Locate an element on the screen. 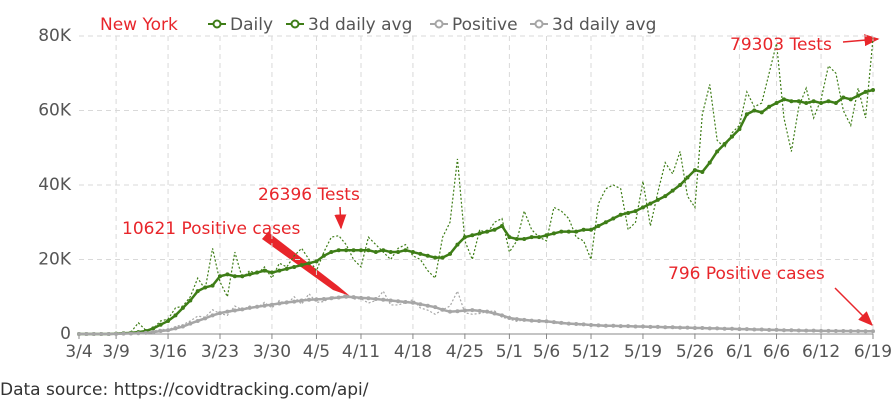  legend-label: 3d daily avg is located at coordinates (360, 25).